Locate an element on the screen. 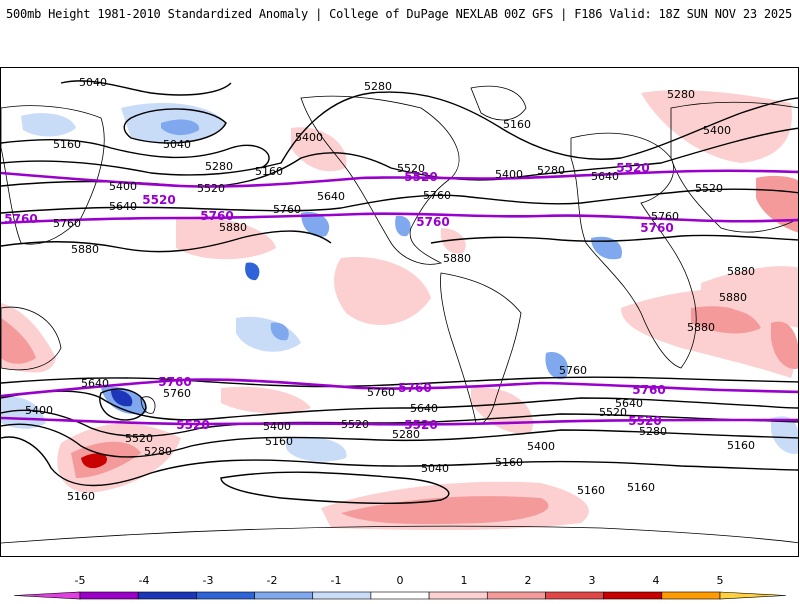 This screenshot has width=800, height=604. asia-west-outline is located at coordinates (53, 175).